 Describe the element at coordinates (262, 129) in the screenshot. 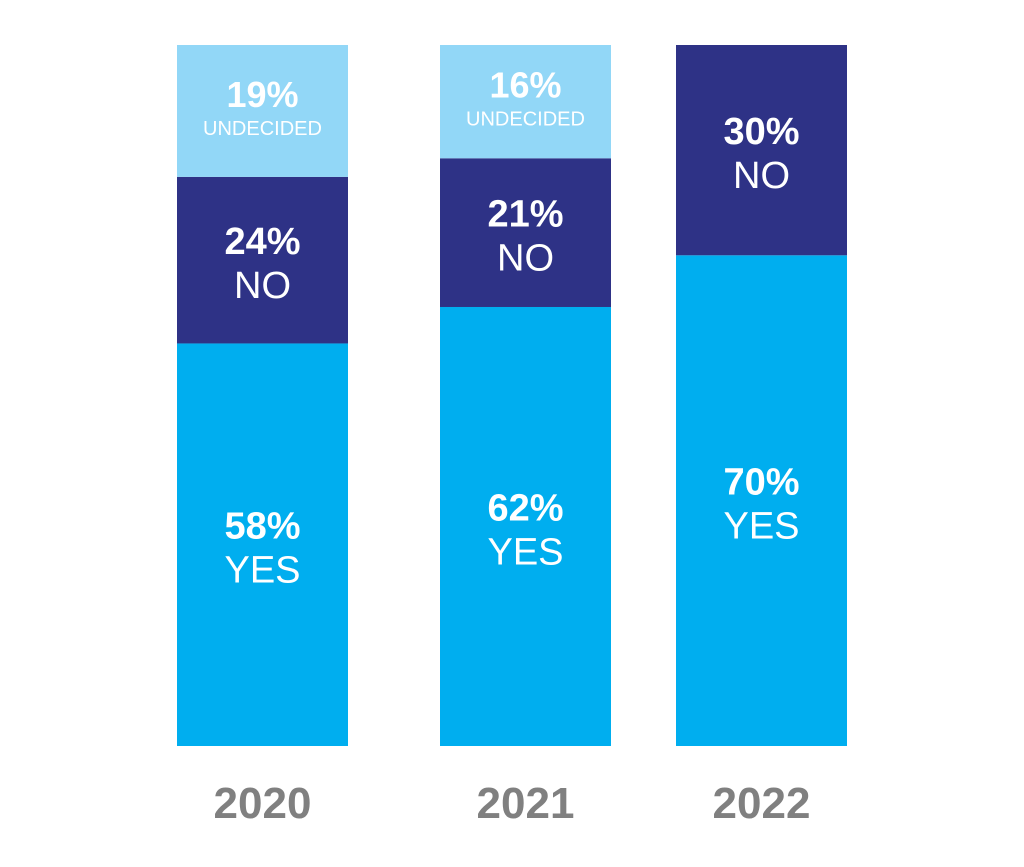

I see `data-label-2020-undecided-name: UNDECIDED` at that location.